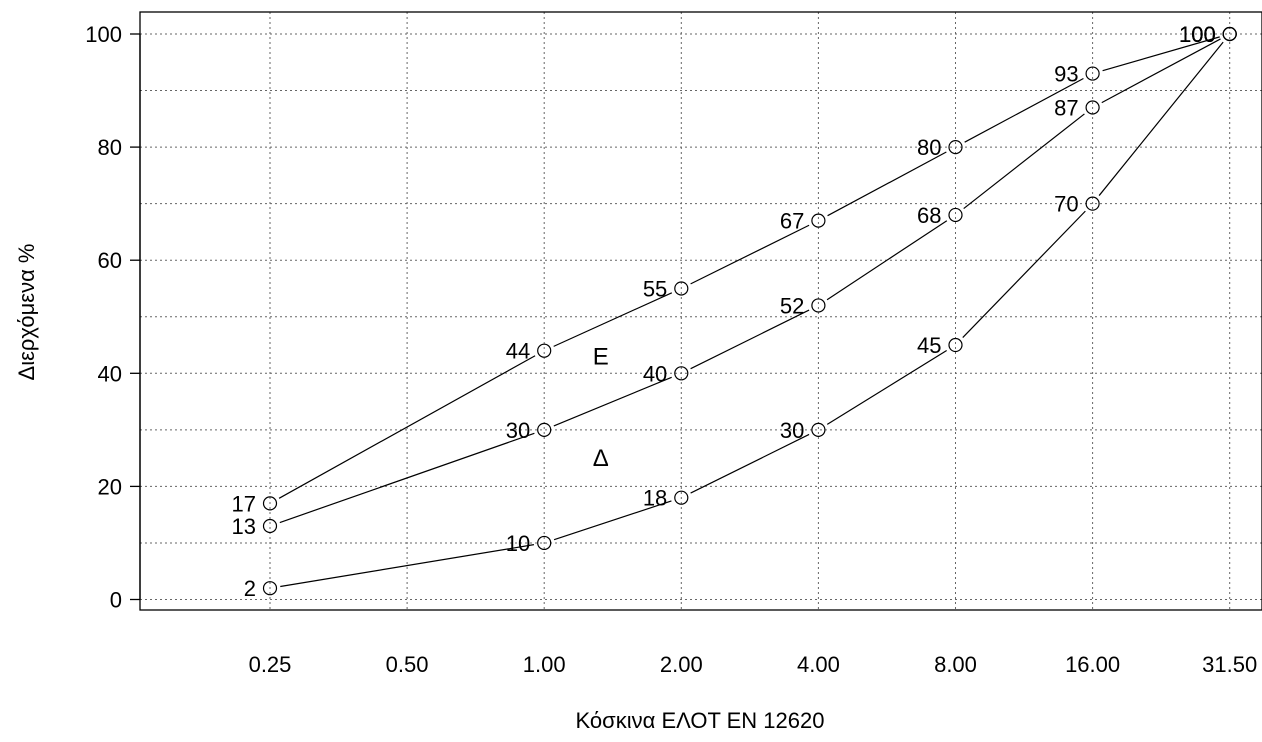  Describe the element at coordinates (1066, 108) in the screenshot. I see `series-2-data-label: 87` at that location.